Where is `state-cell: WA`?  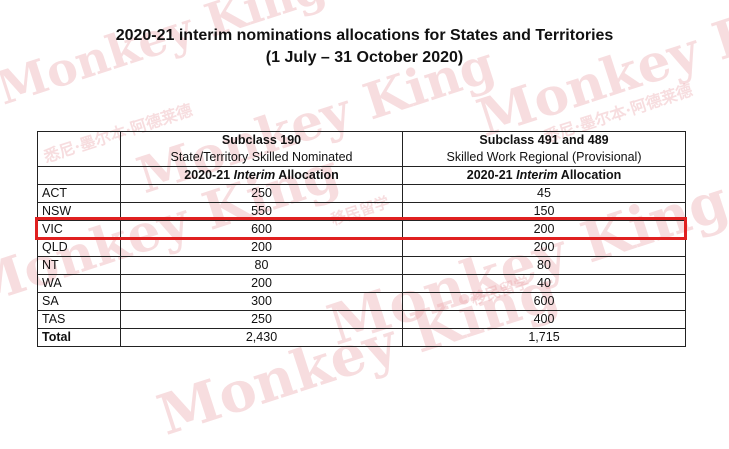 state-cell: WA is located at coordinates (79, 283).